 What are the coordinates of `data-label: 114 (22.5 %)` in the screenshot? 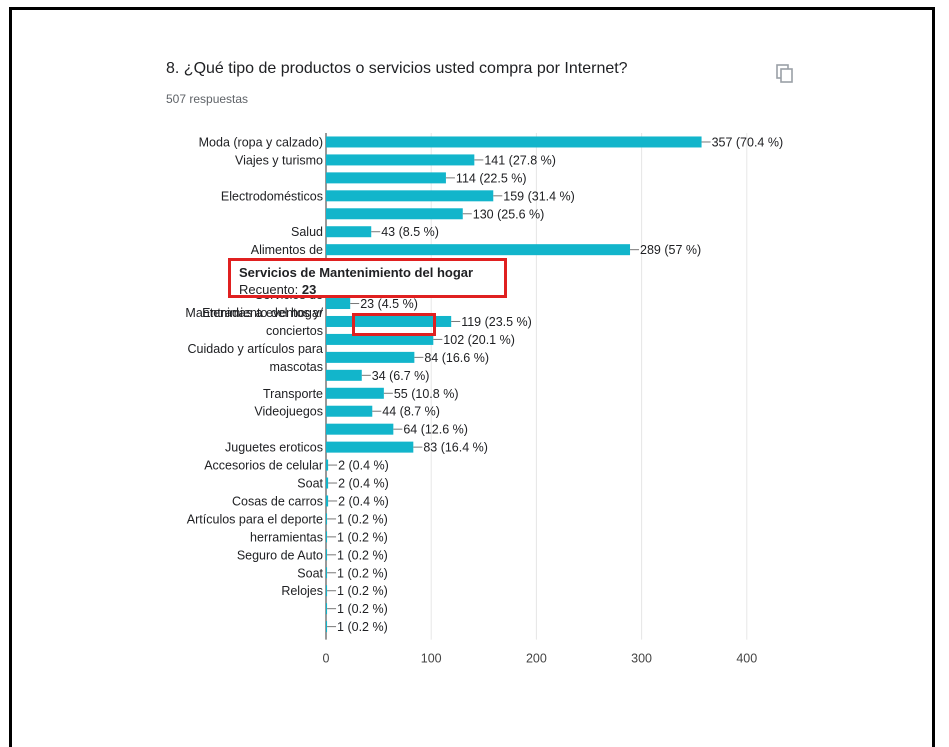 It's located at (491, 178).